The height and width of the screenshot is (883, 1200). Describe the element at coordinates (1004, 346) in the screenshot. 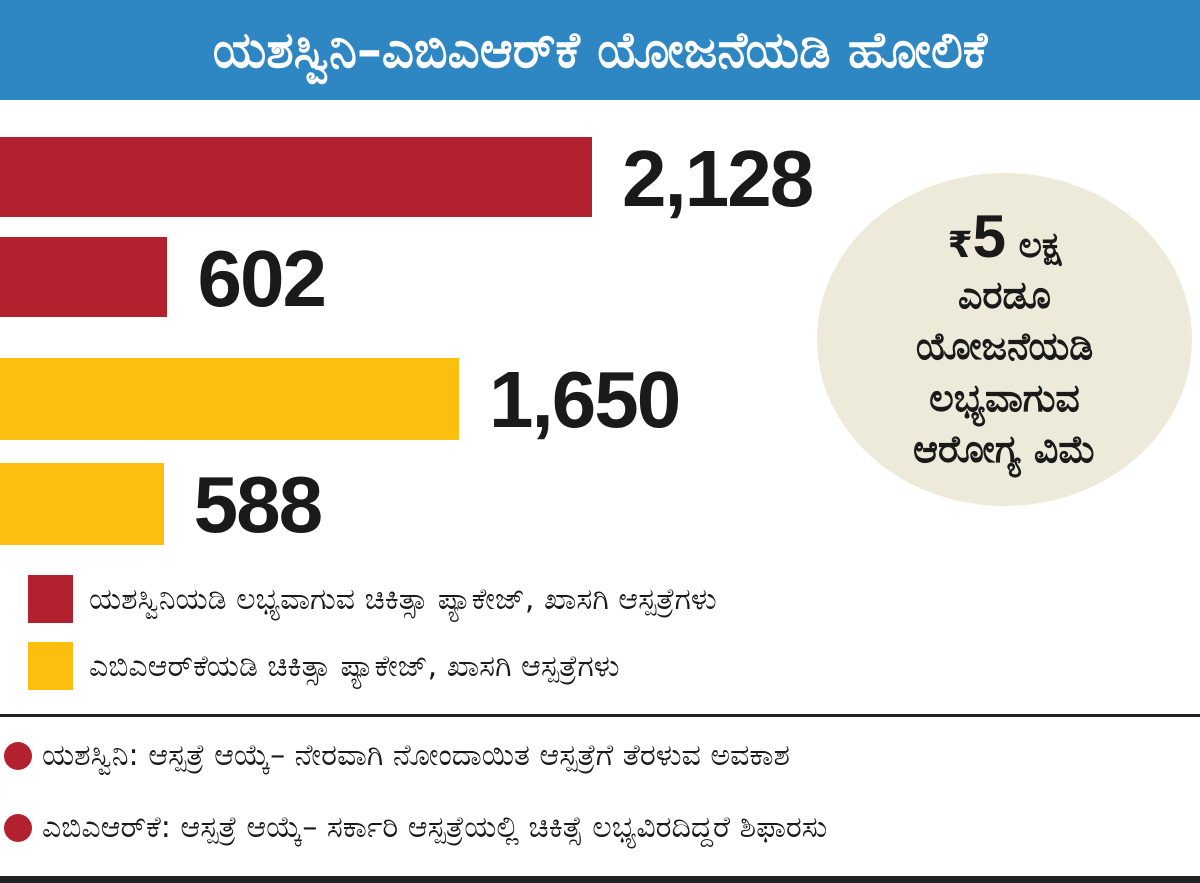

I see `callout-line: ಯೋಜನೆಯಡಿ` at that location.